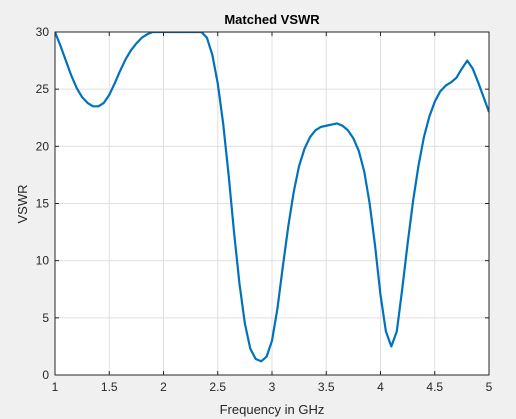  I want to click on chart-title: Matched VSWR, so click(272, 19).